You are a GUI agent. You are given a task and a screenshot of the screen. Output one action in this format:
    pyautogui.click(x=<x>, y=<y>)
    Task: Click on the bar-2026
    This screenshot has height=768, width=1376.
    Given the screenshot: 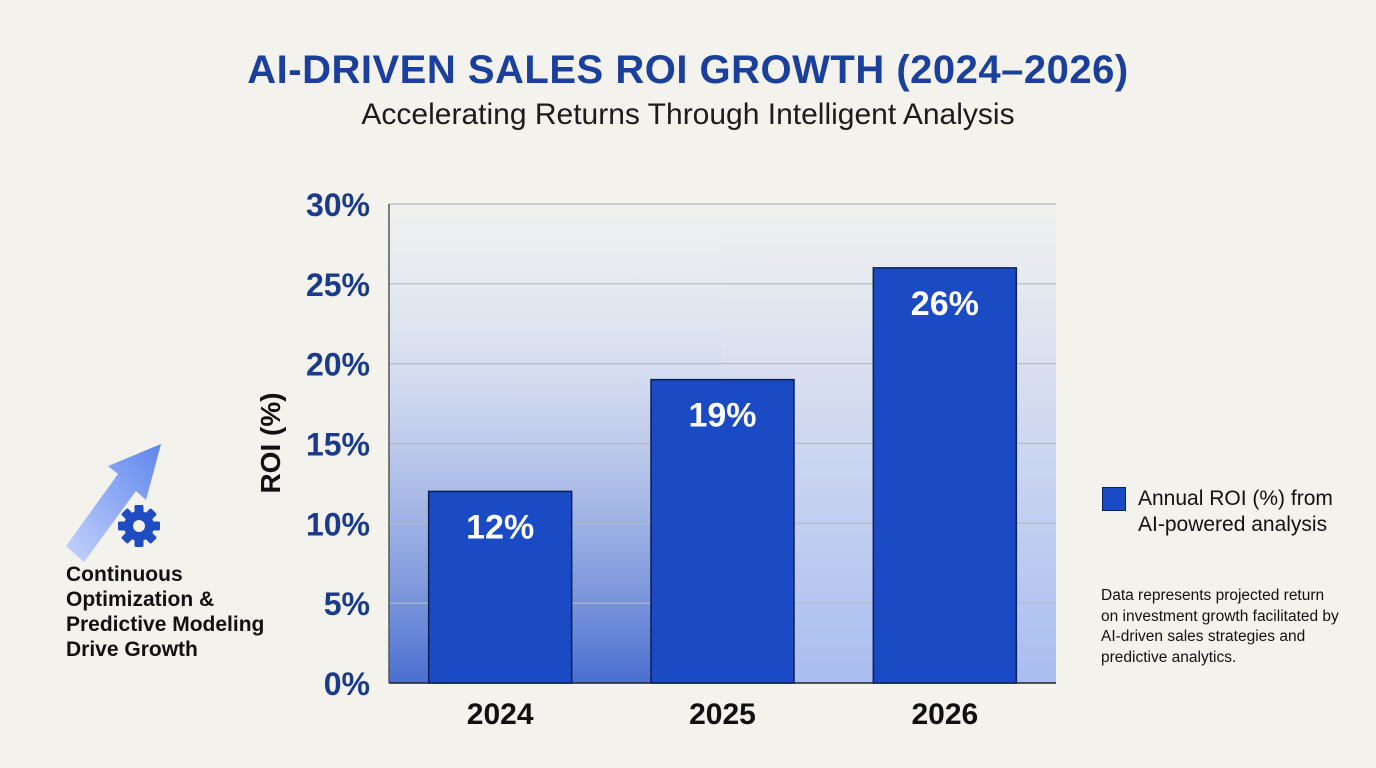 What is the action you would take?
    pyautogui.click(x=945, y=475)
    